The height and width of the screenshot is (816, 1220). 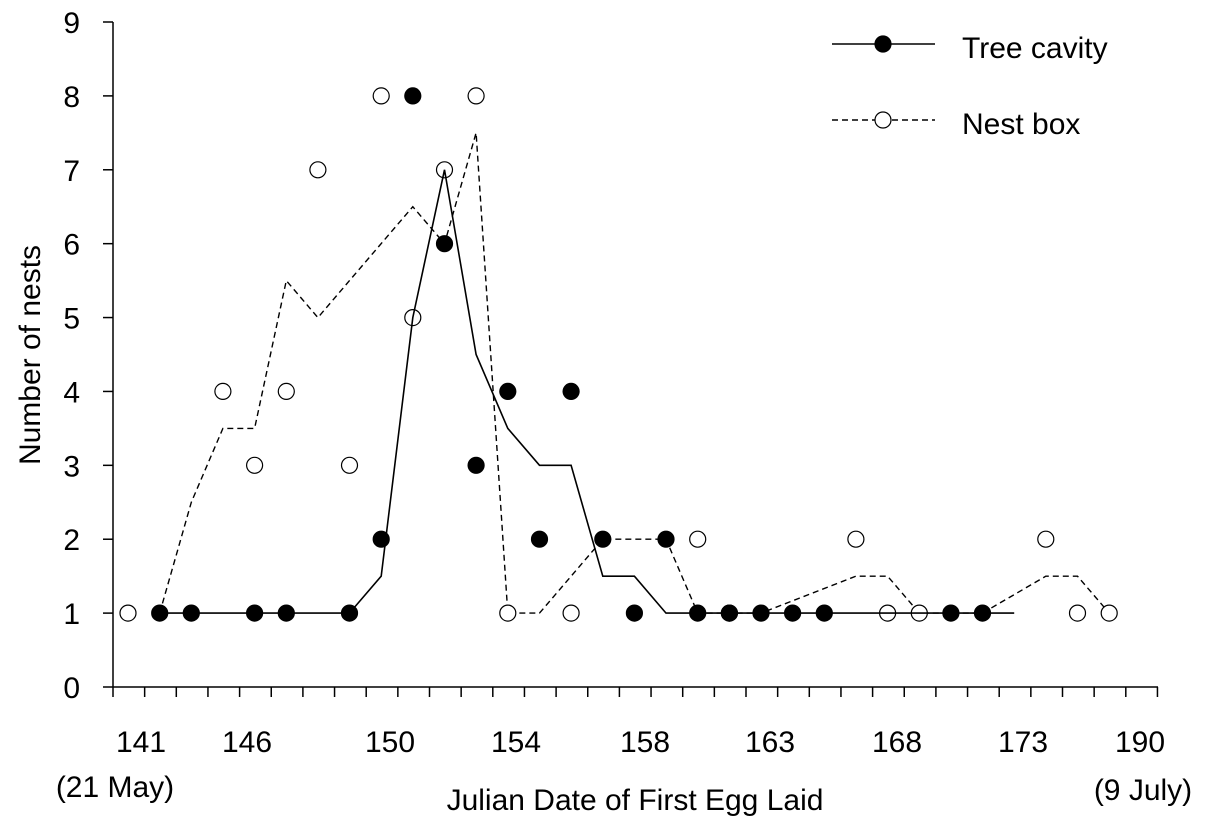 What do you see at coordinates (71, 319) in the screenshot?
I see `y-tick-label: 5` at bounding box center [71, 319].